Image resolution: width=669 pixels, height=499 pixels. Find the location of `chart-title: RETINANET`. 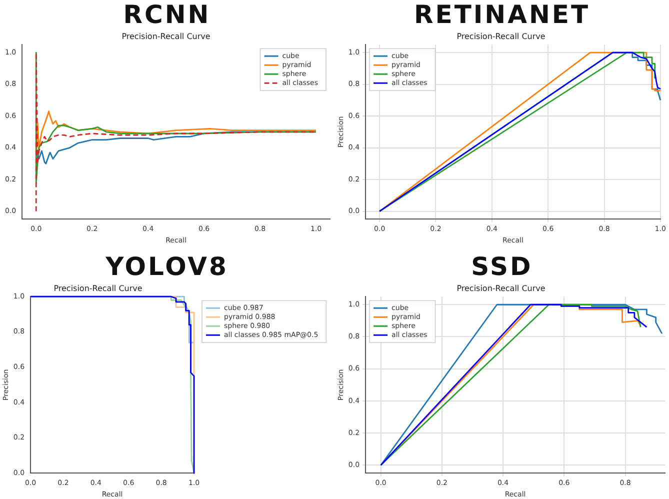

chart-title: RETINANET is located at coordinates (501, 15).